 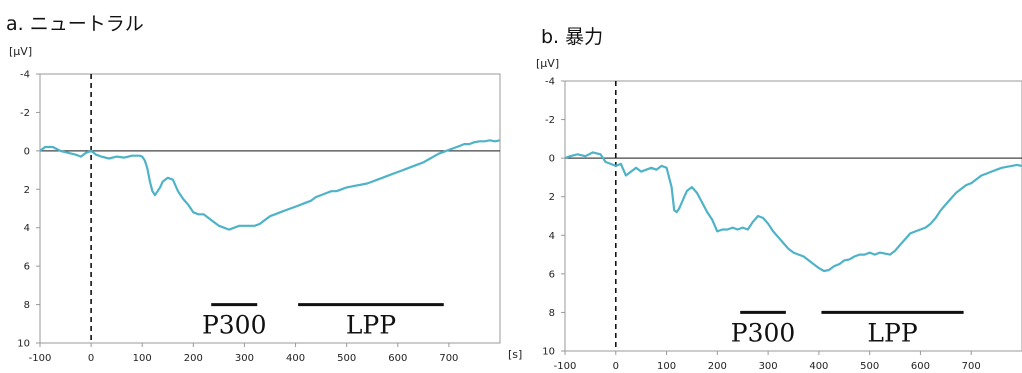 I want to click on chart-title: a. ニュートラル, so click(x=75, y=24).